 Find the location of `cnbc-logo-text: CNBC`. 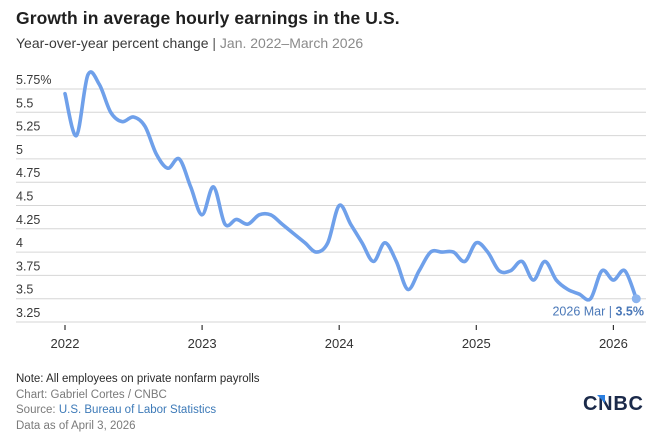

cnbc-logo-text: CNBC is located at coordinates (613, 403).